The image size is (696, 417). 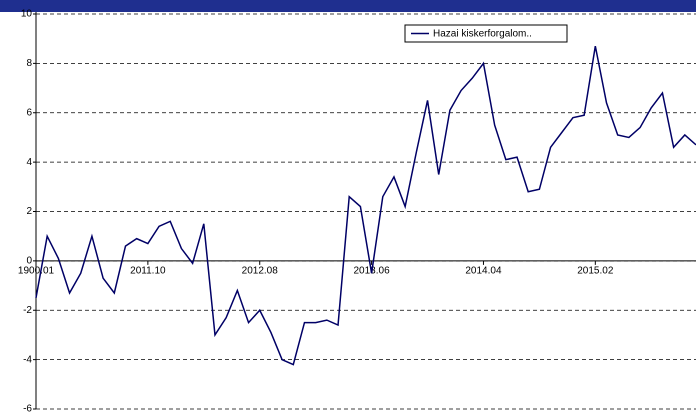 I want to click on y-tick-label: -6, so click(x=27, y=409).